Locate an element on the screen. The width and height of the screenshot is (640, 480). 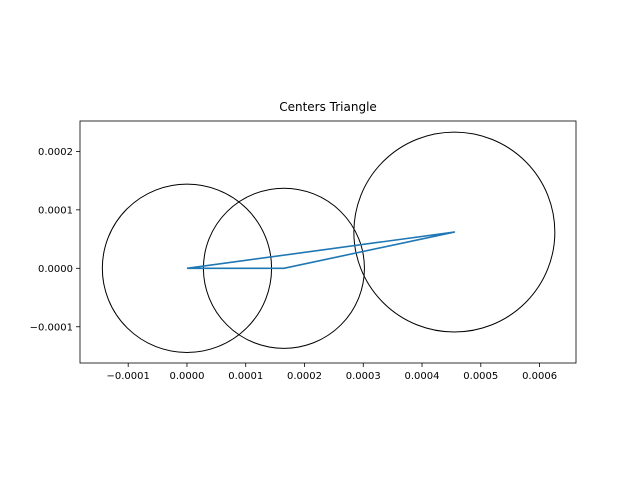
y-tick-label: −0.0001 is located at coordinates (51, 327).